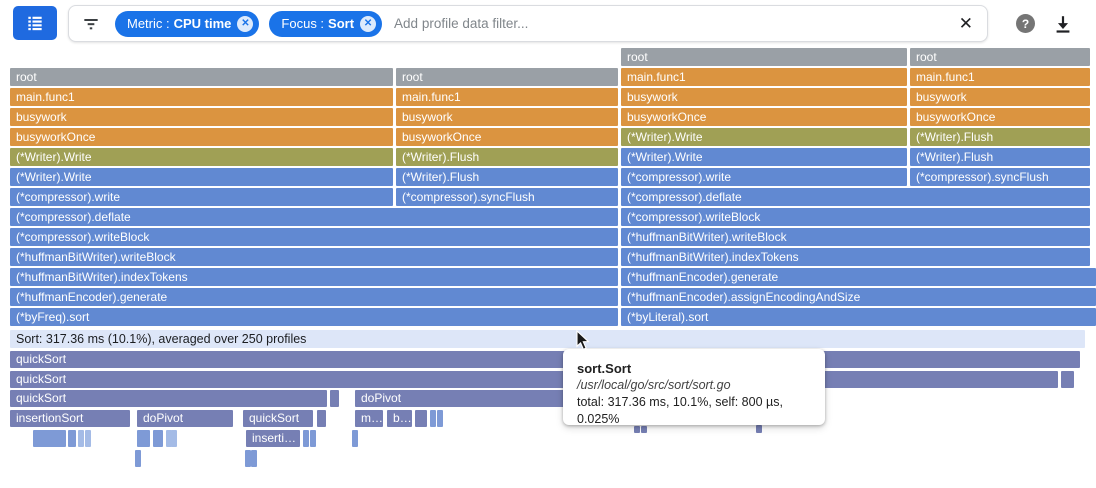 The height and width of the screenshot is (488, 1096). Describe the element at coordinates (670, 23) in the screenshot. I see `filter-input` at that location.